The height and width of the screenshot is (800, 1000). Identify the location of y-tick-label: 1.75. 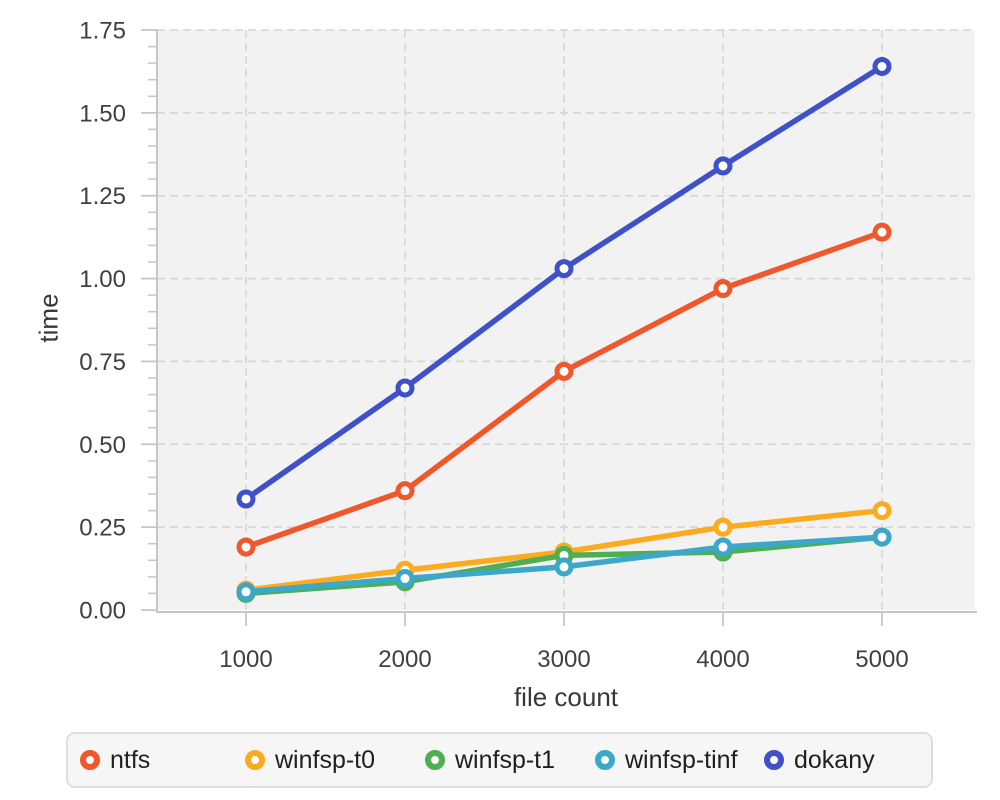
(102, 31).